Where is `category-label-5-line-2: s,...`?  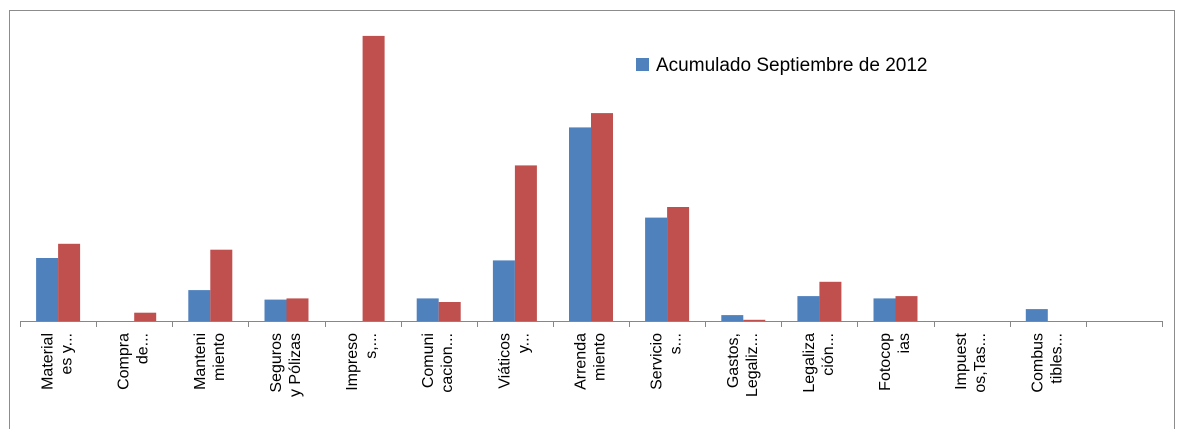
category-label-5-line-2: s,... is located at coordinates (371, 346).